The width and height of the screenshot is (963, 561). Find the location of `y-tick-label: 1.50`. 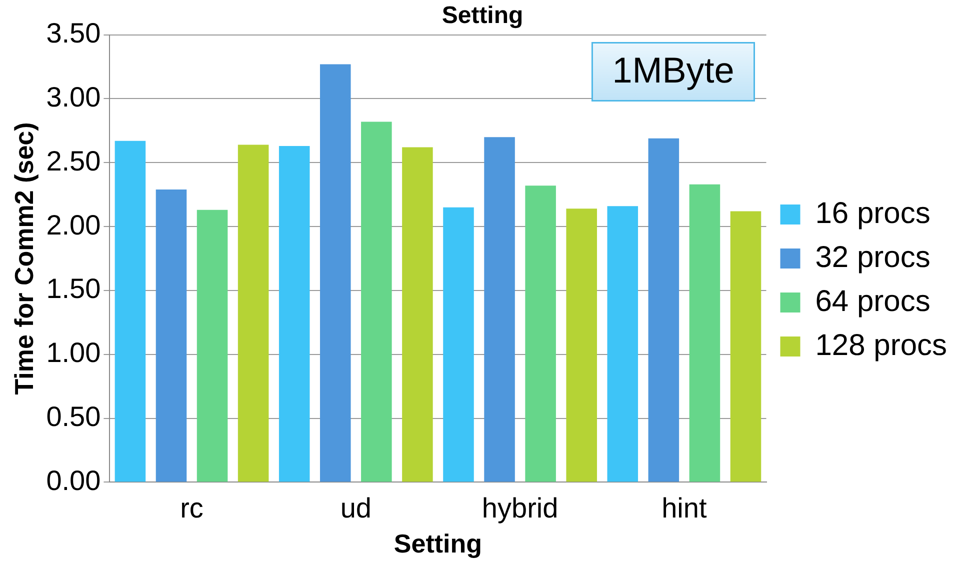

y-tick-label: 1.50 is located at coordinates (73, 288).